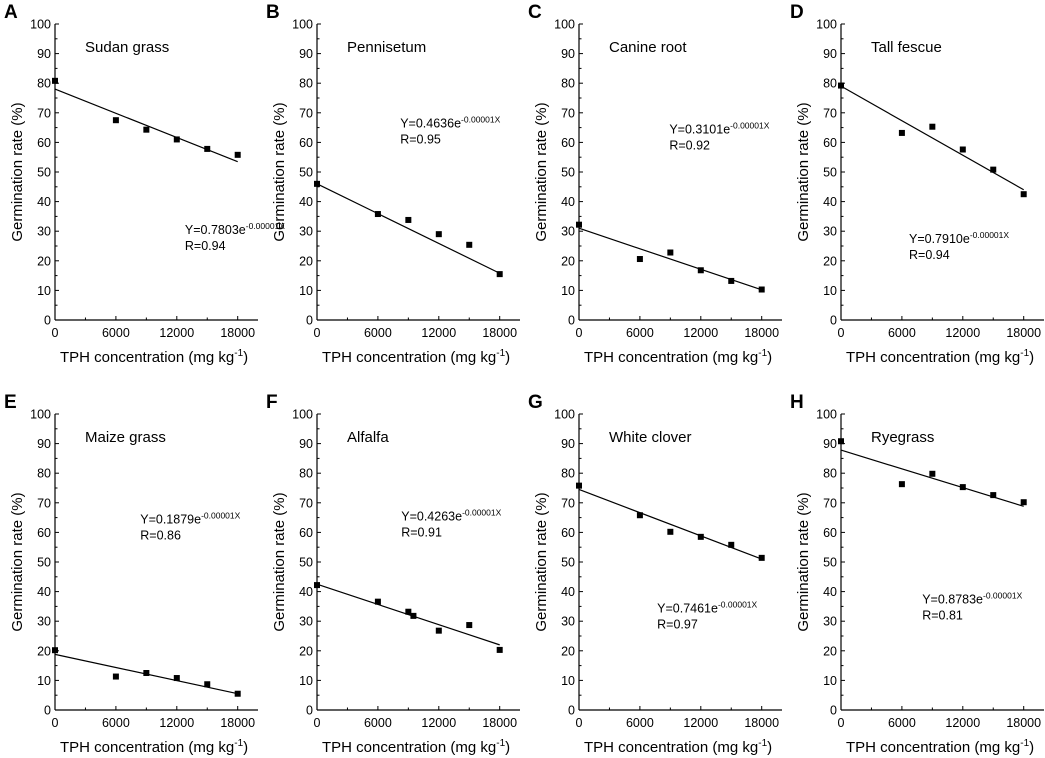  I want to click on equation-label: Y=0.7461e-0.00001X, so click(707, 607).